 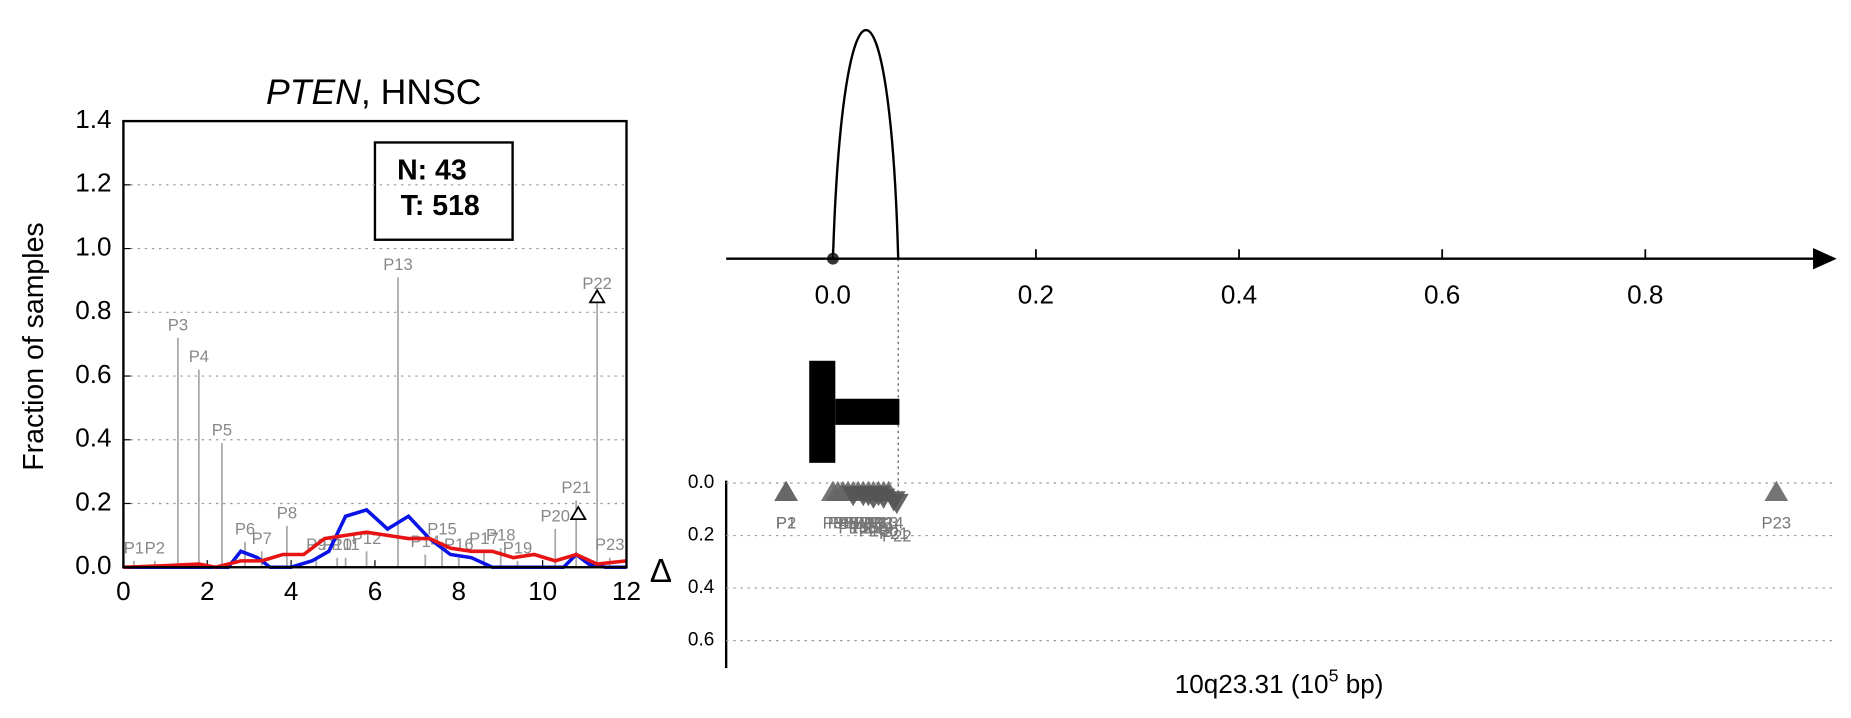 I want to click on x-tick-label: 4, so click(x=291, y=591).